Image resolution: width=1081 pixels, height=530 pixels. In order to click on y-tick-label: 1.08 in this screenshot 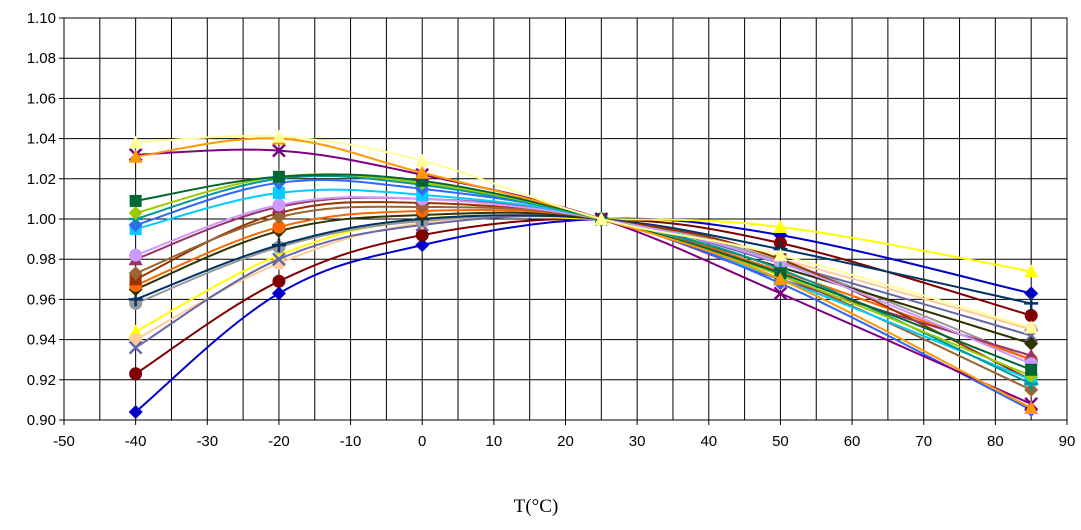, I will do `click(41, 58)`.